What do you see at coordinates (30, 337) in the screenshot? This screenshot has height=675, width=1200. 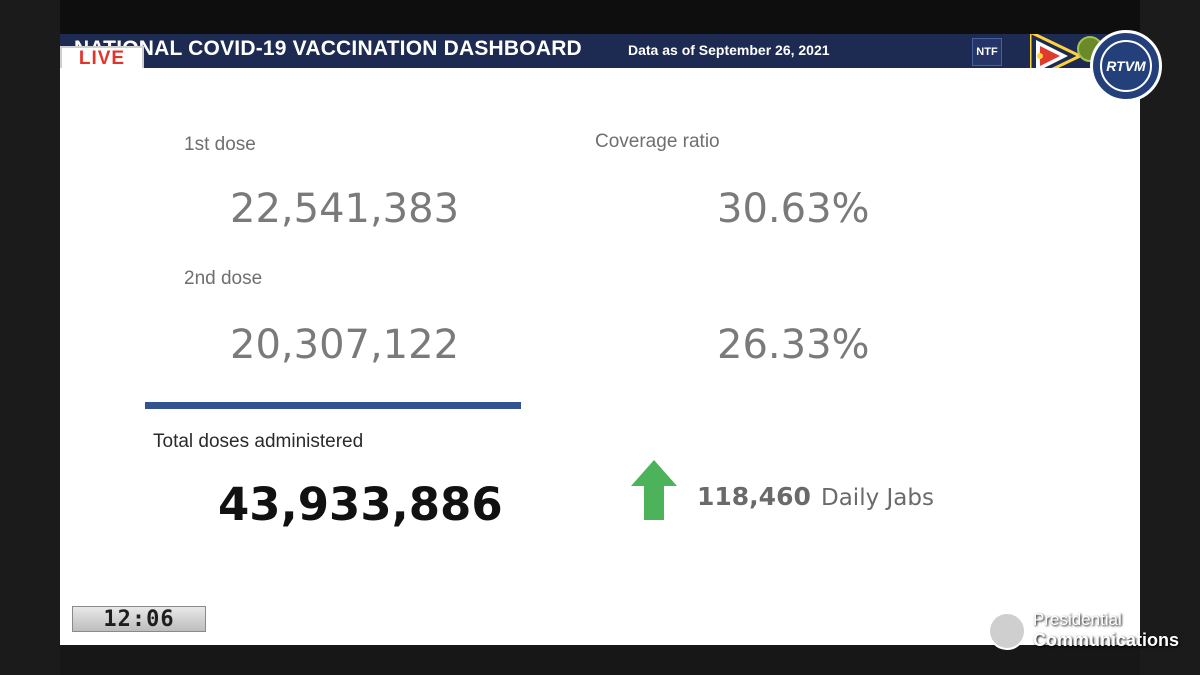 I see `left-letterbox` at bounding box center [30, 337].